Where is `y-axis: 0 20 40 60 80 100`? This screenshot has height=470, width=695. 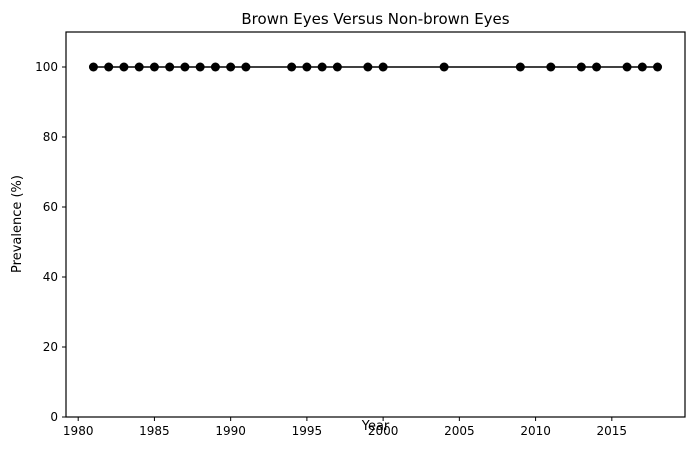
y-axis: 0 20 40 60 80 100 is located at coordinates (50, 242).